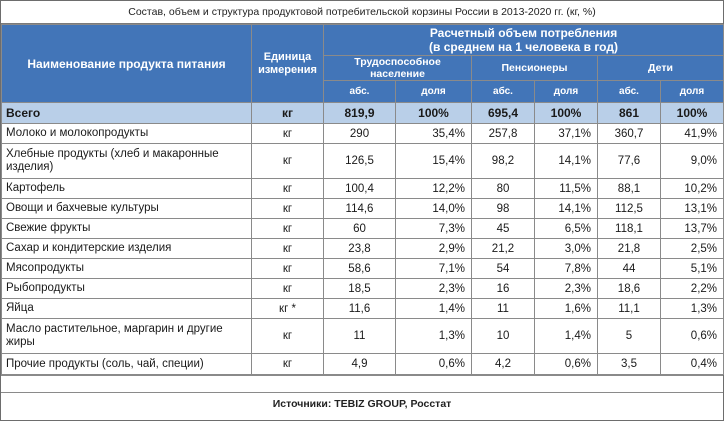 The image size is (724, 421). What do you see at coordinates (503, 248) in the screenshot?
I see `cell-value: 21,2` at bounding box center [503, 248].